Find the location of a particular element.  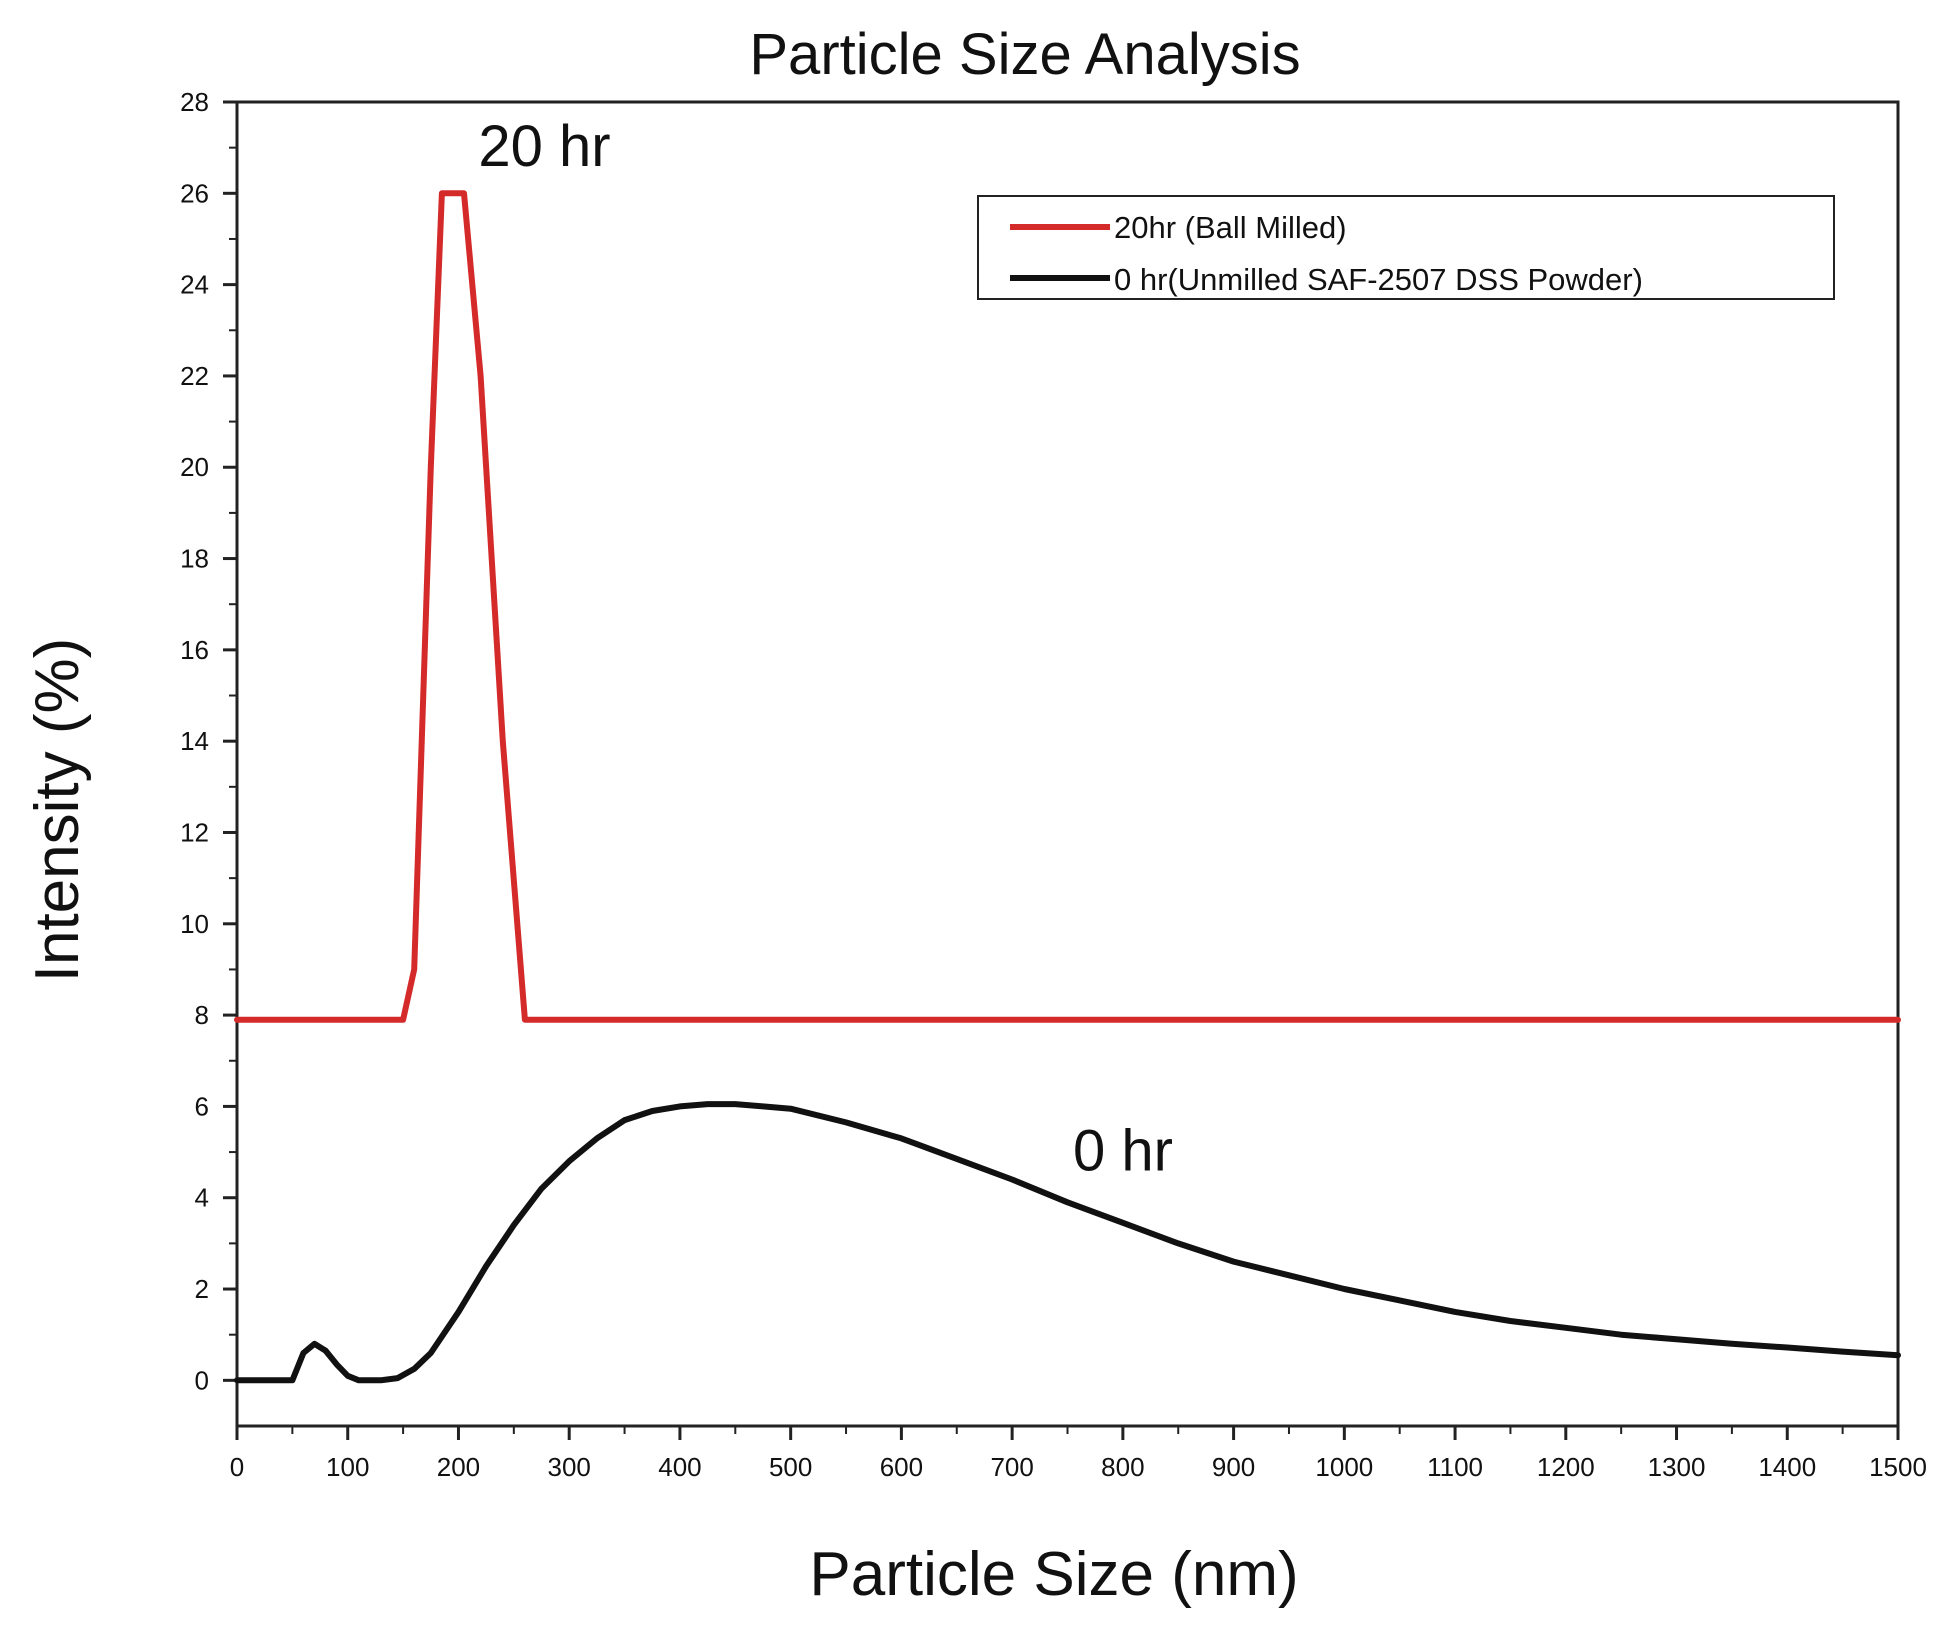

x-axis-label: Particle Size (nm) is located at coordinates (1053, 1574).